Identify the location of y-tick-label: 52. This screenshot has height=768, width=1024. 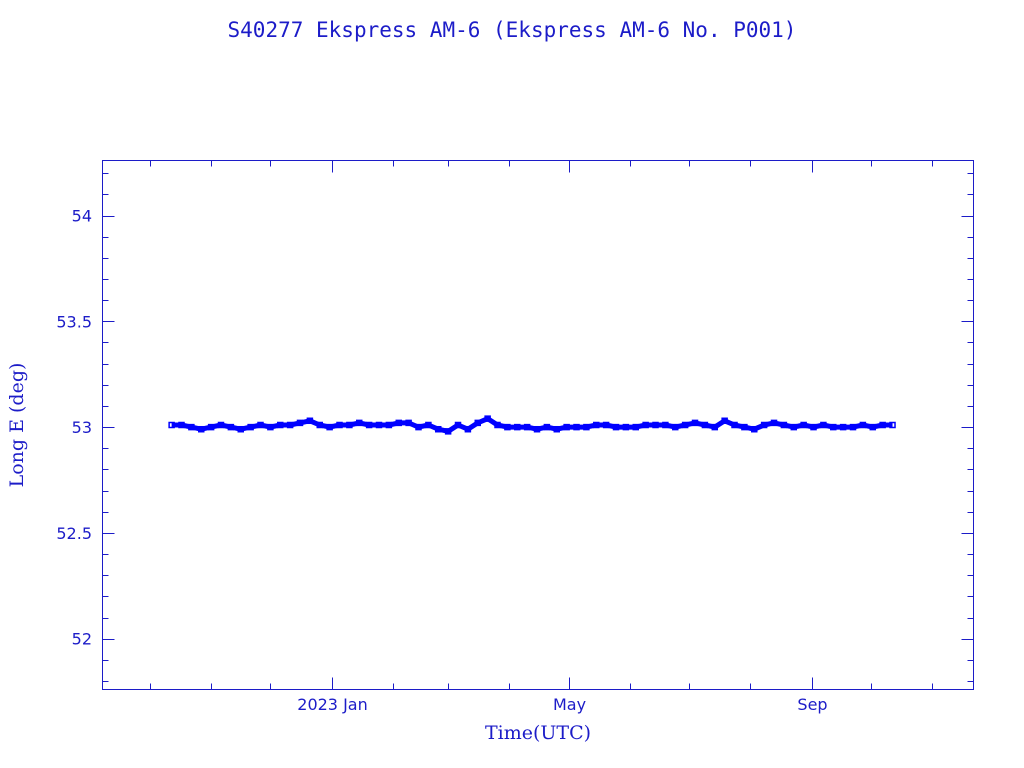
(82, 639).